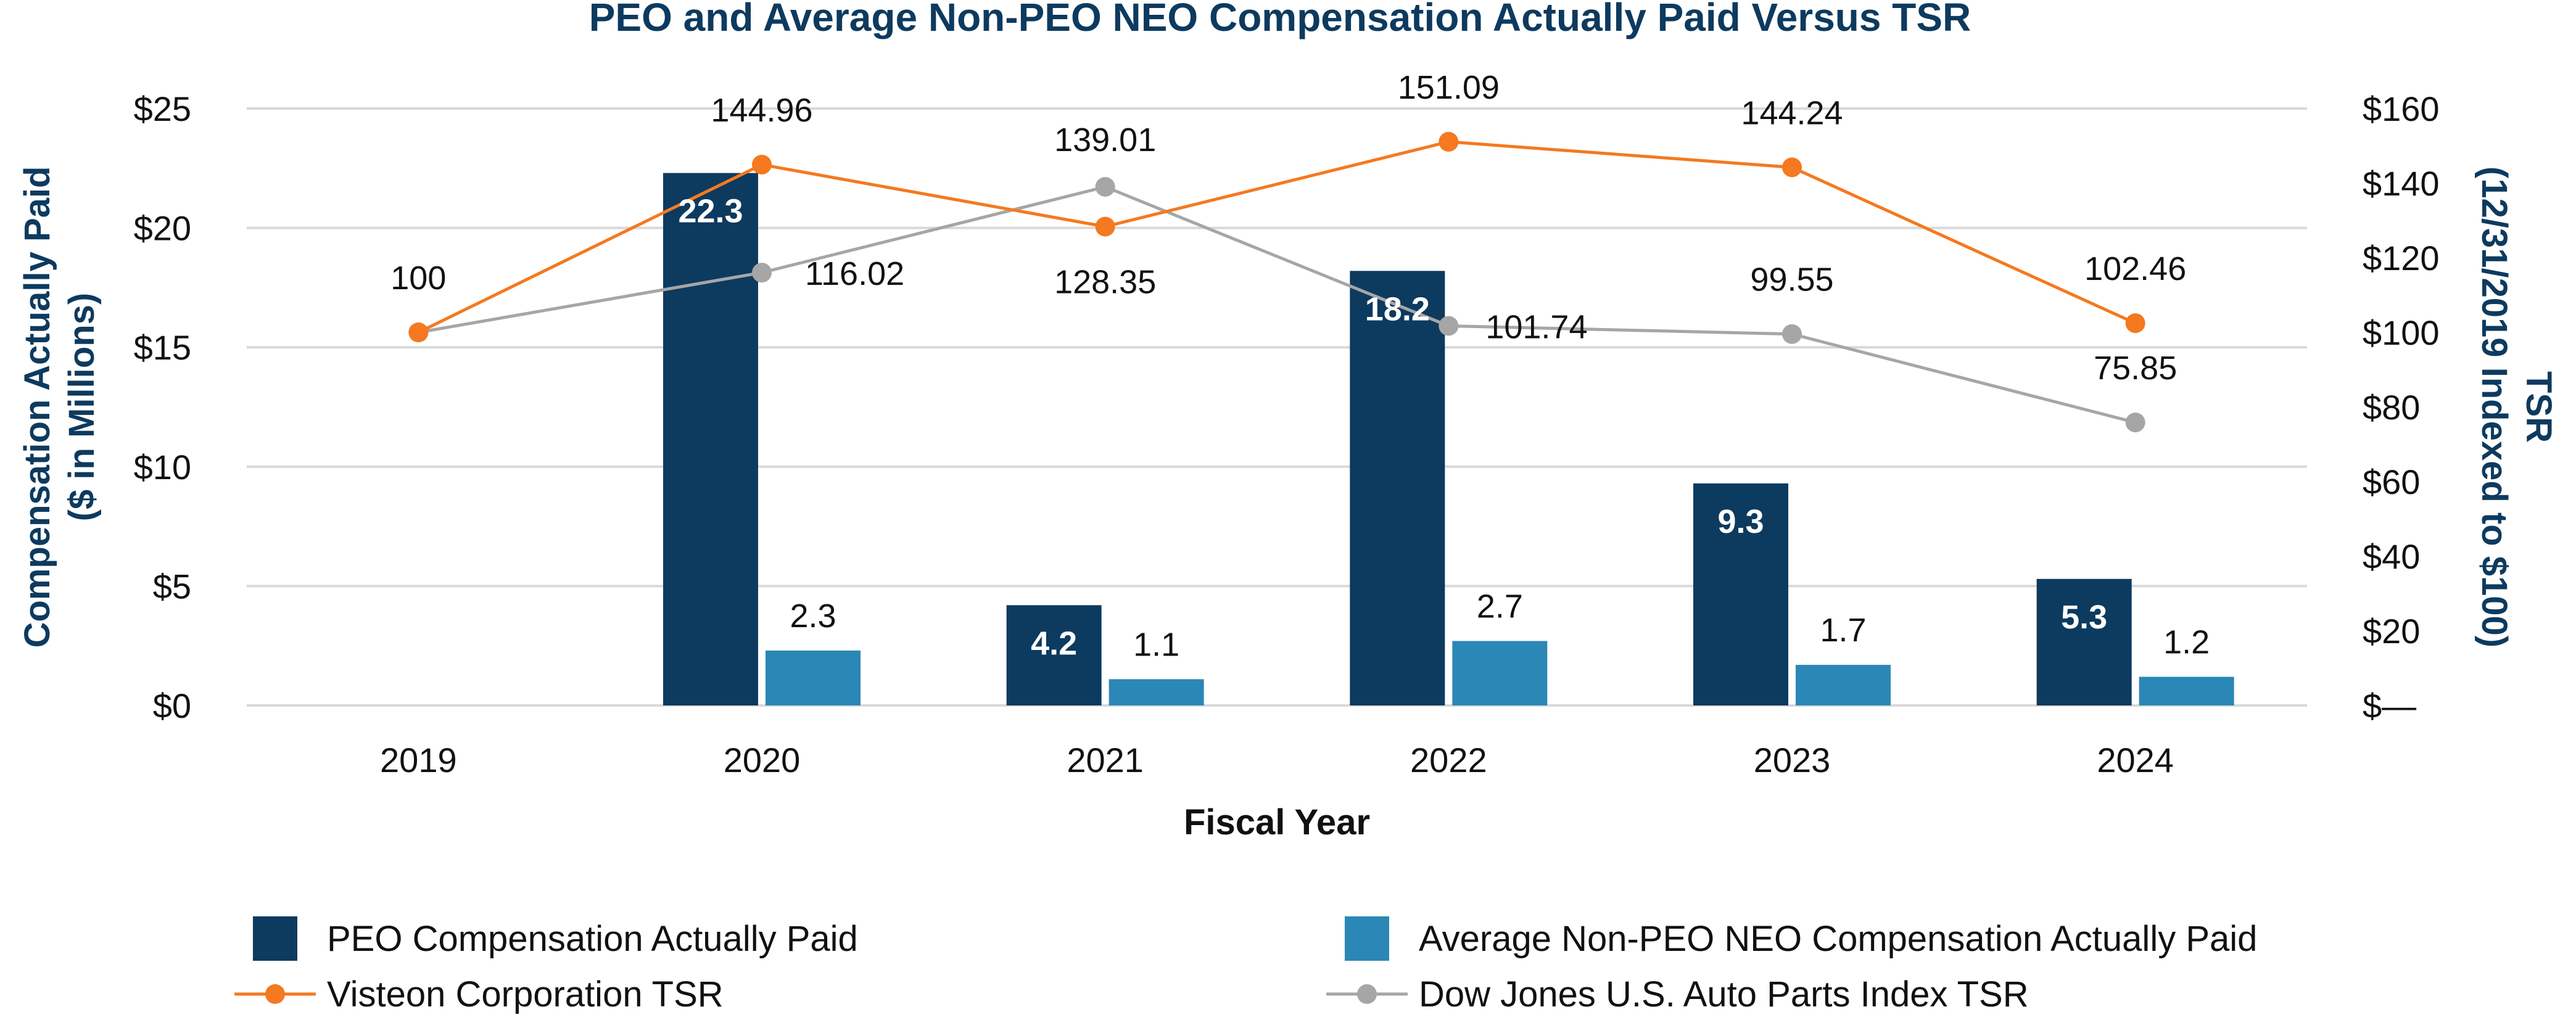 Image resolution: width=2576 pixels, height=1036 pixels. What do you see at coordinates (1277, 237) in the screenshot?
I see `visteon-tsr-line` at bounding box center [1277, 237].